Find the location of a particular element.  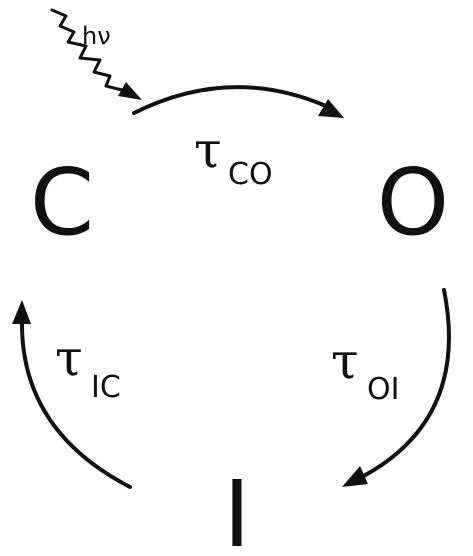

photon-arrowhead-icon is located at coordinates (130, 91).